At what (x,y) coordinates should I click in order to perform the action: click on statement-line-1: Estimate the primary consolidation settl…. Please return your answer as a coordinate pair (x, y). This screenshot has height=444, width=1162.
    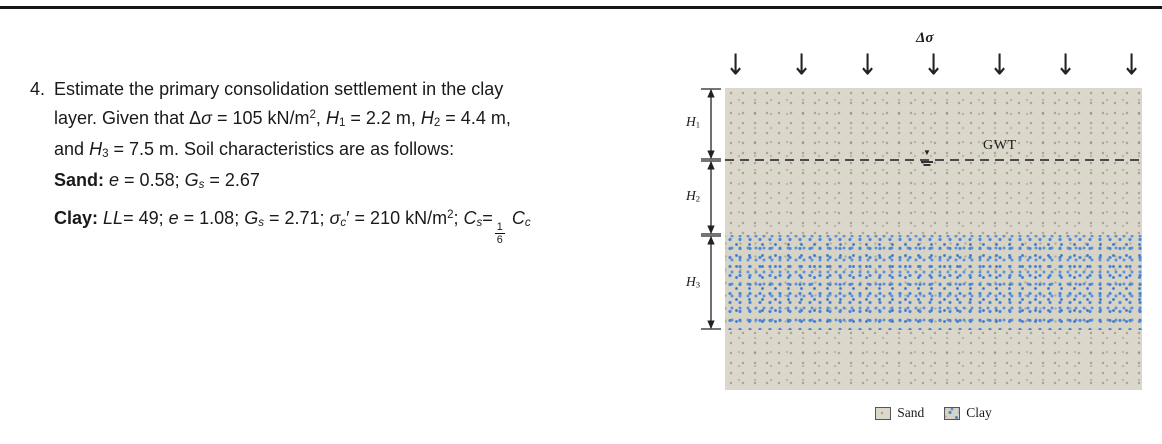
    Looking at the image, I should click on (279, 89).